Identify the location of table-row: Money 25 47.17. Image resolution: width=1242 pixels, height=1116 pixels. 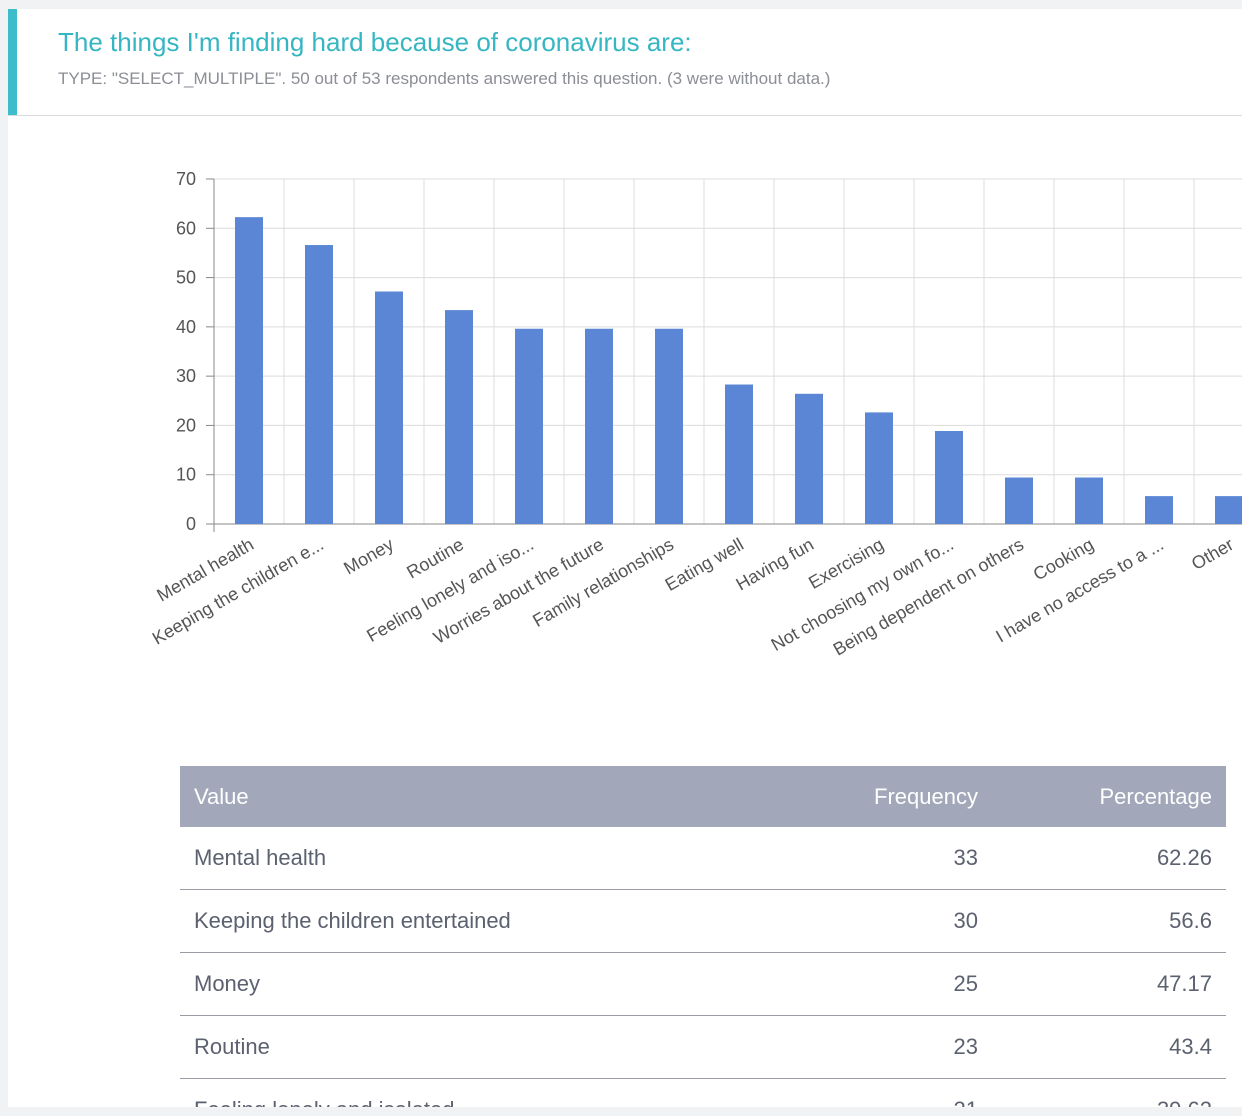
(703, 984).